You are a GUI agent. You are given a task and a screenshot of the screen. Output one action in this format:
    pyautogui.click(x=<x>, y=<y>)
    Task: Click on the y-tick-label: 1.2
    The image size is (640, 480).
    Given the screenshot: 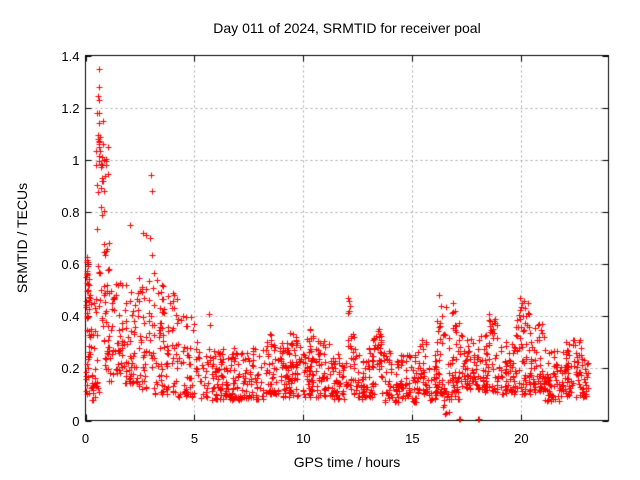 What is the action you would take?
    pyautogui.click(x=70, y=108)
    